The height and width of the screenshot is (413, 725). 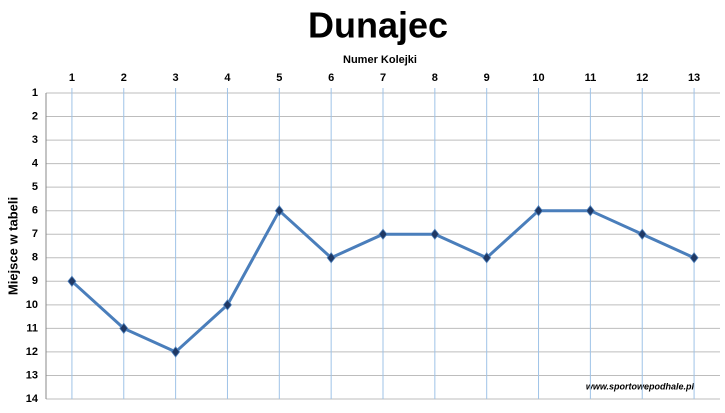 I want to click on y-tick-label: 9, so click(x=35, y=281).